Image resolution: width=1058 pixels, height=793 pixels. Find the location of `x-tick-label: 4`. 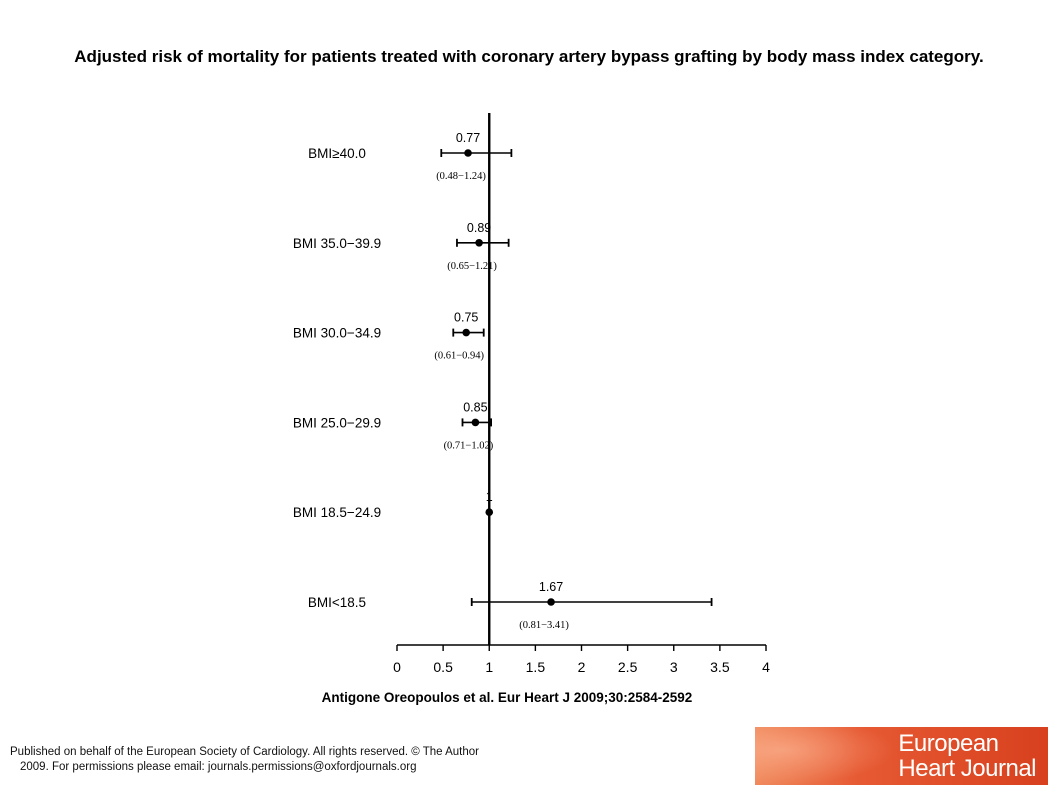

x-tick-label: 4 is located at coordinates (766, 667).